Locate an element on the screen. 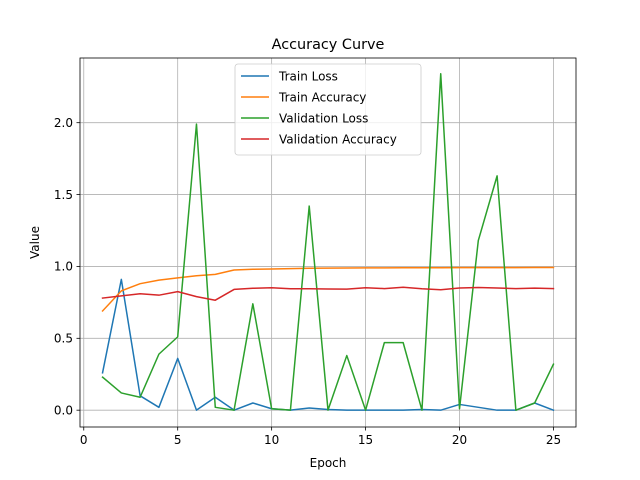 This screenshot has width=640, height=480. chart-title: Accuracy Curve is located at coordinates (328, 45).